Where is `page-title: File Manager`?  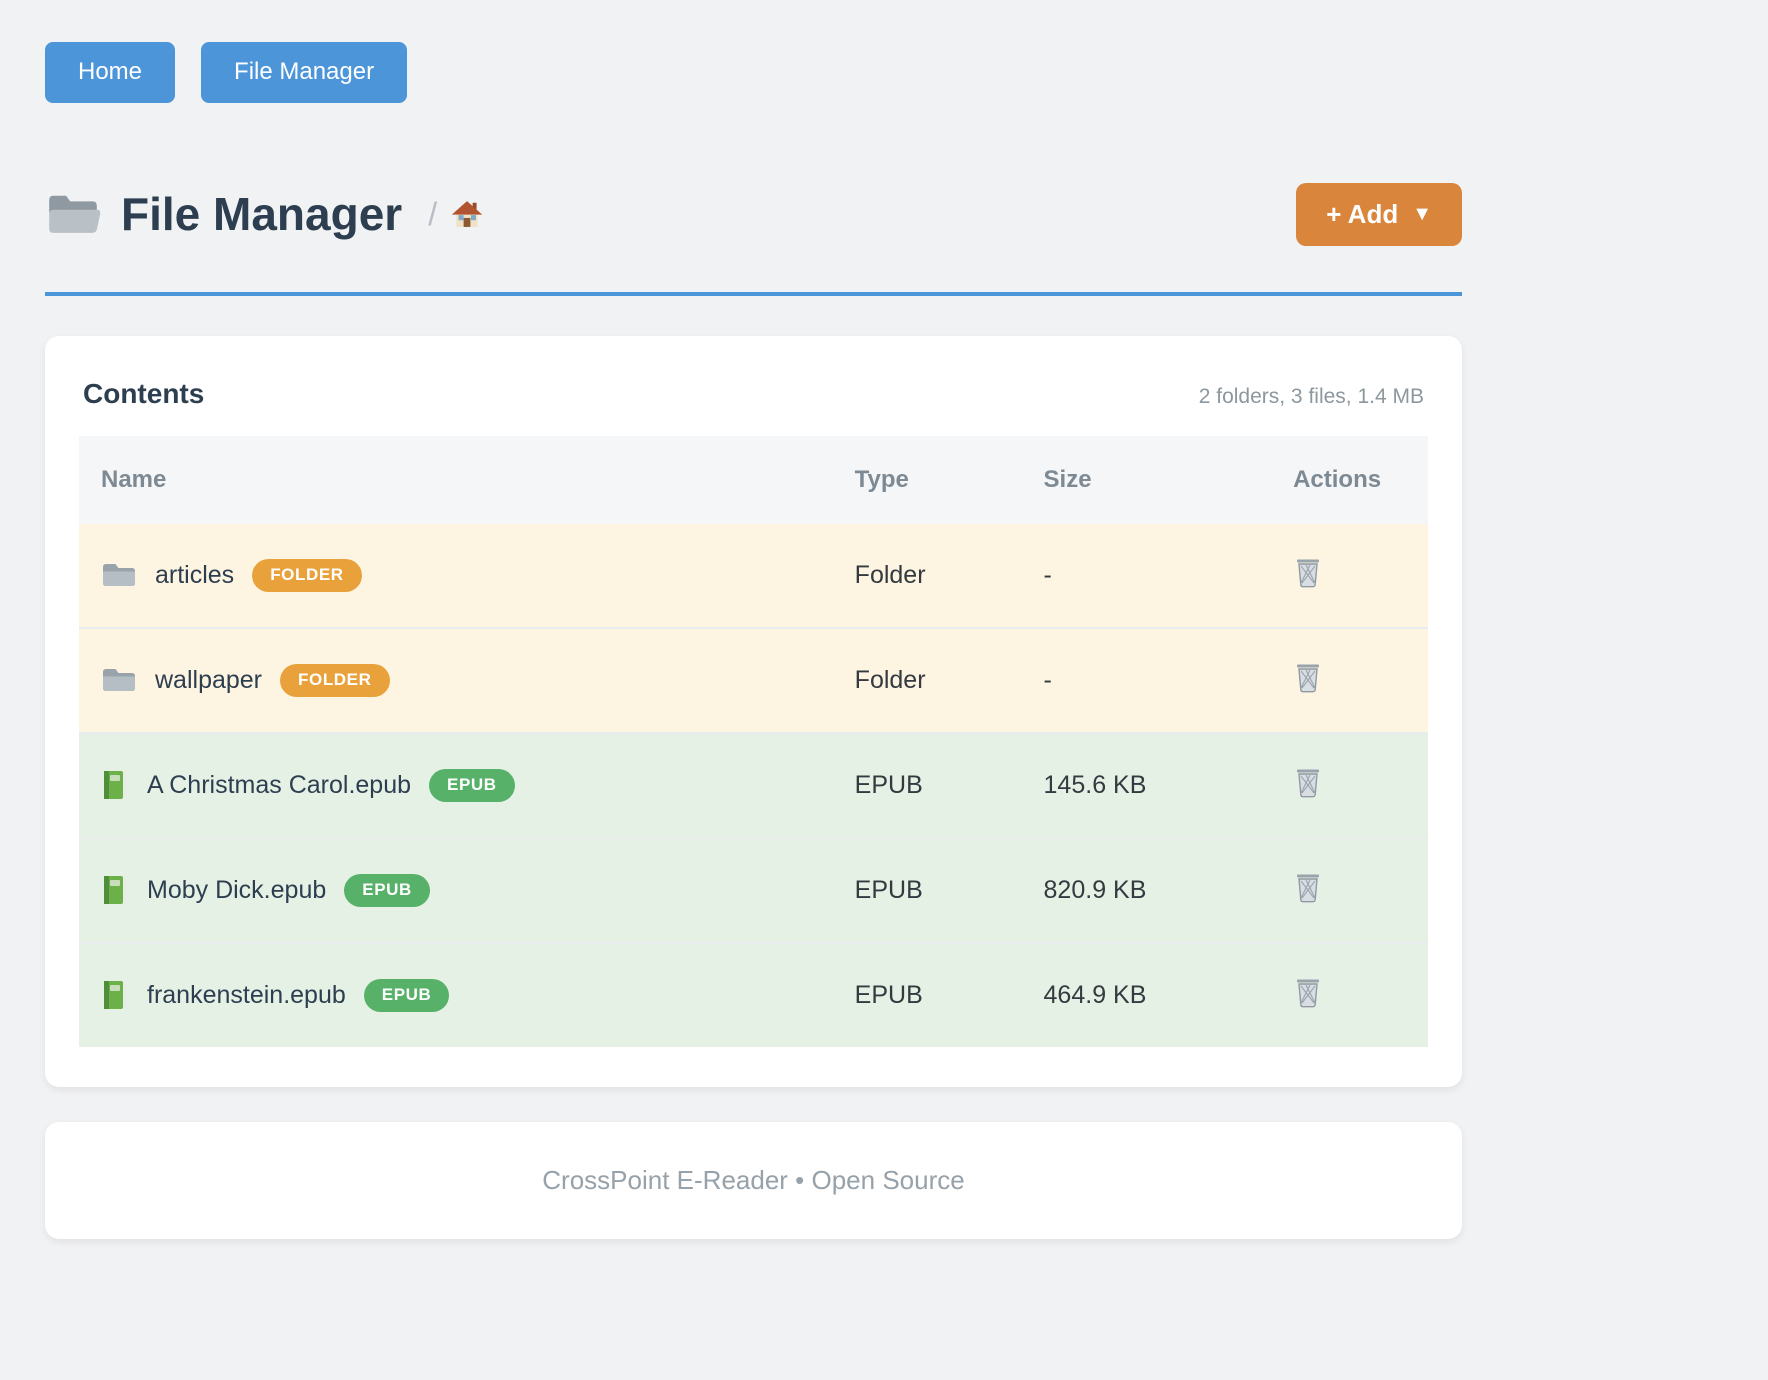
page-title: File Manager is located at coordinates (262, 214).